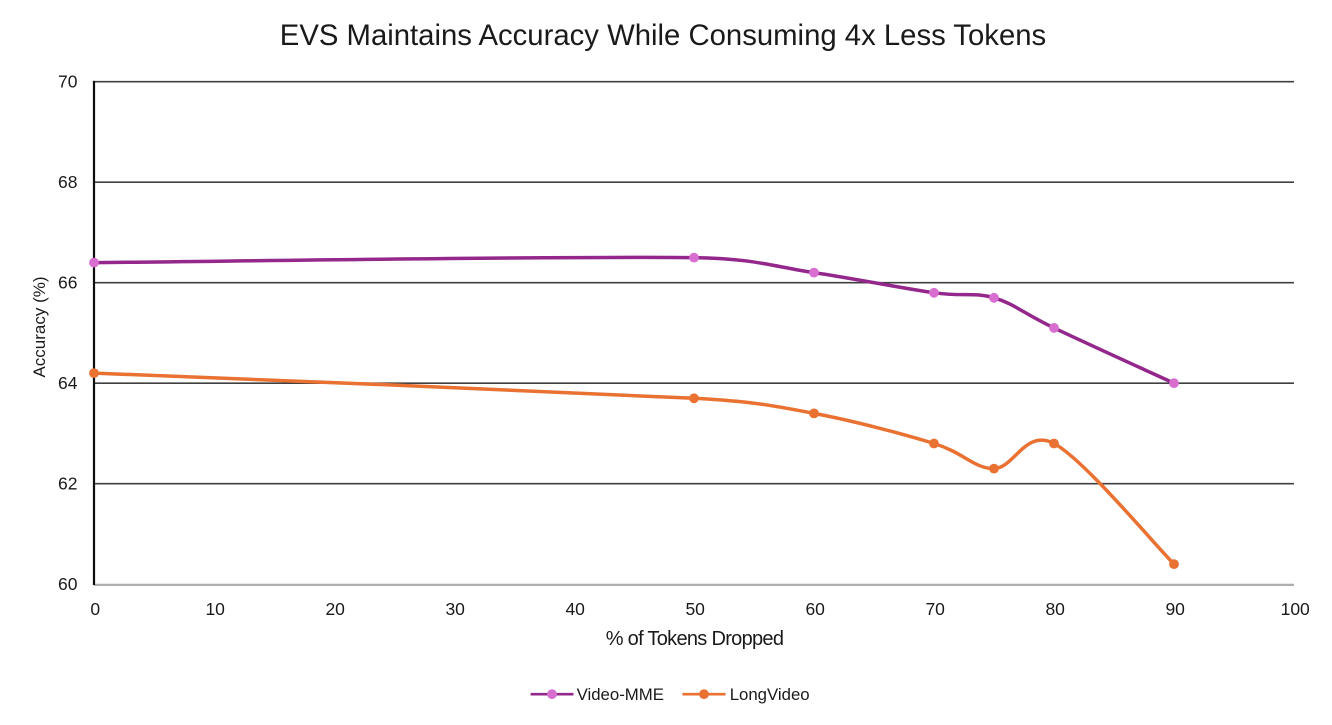 The height and width of the screenshot is (725, 1332). Describe the element at coordinates (1175, 609) in the screenshot. I see `svg-text: 90` at that location.